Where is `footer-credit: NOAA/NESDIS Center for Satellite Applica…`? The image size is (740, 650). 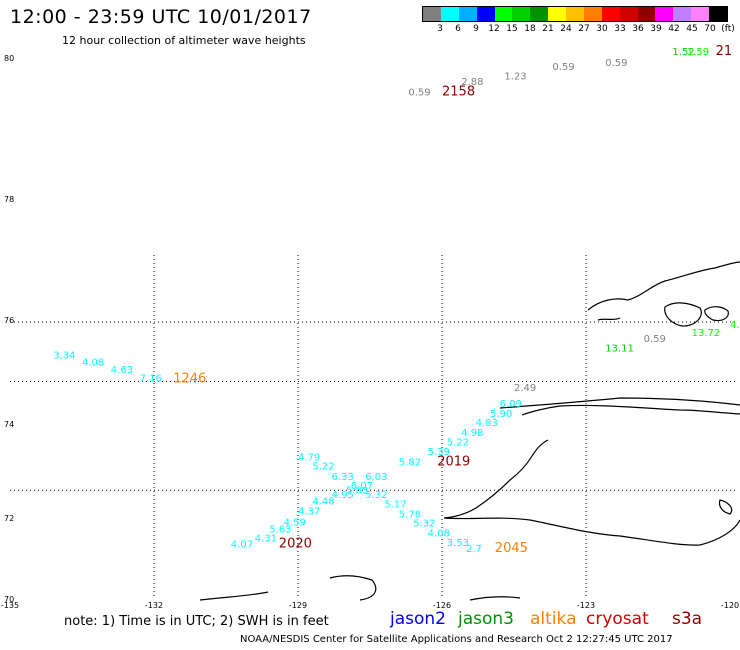 footer-credit: NOAA/NESDIS Center for Satellite Applica… is located at coordinates (456, 639).